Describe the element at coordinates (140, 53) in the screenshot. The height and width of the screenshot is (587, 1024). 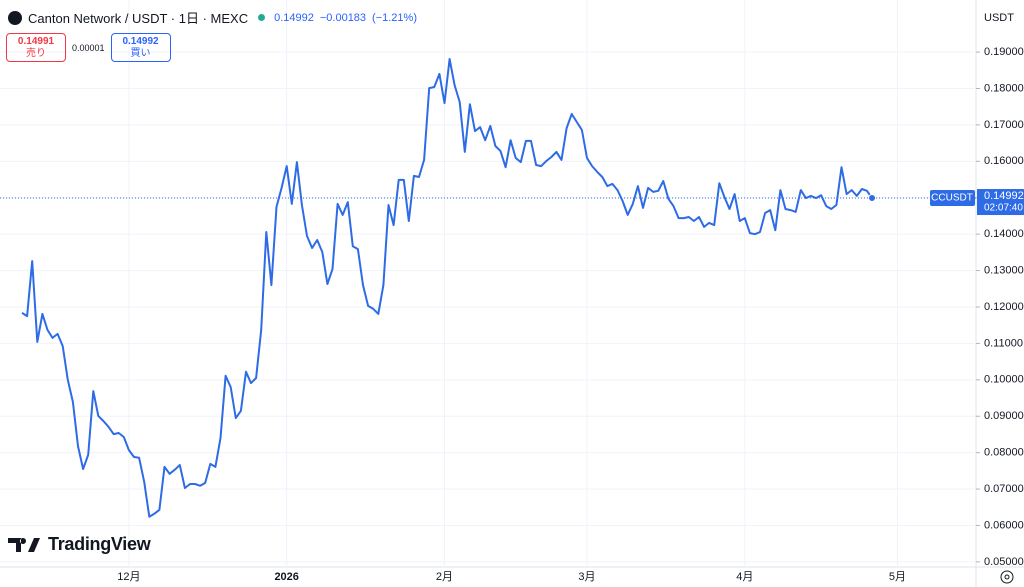
I see `buy-label: 買い` at that location.